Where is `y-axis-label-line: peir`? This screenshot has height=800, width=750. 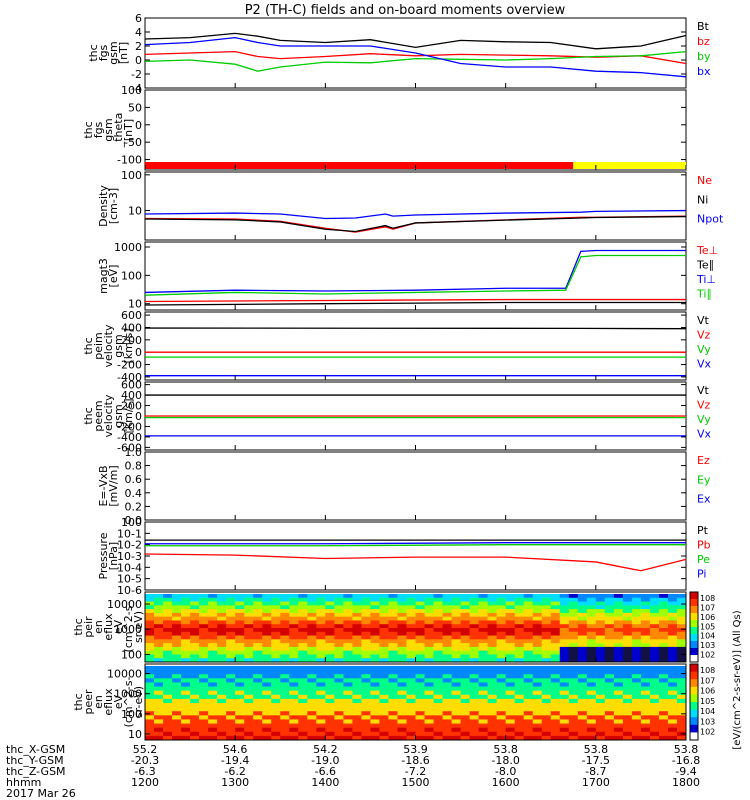 y-axis-label-line: peir is located at coordinates (88, 627).